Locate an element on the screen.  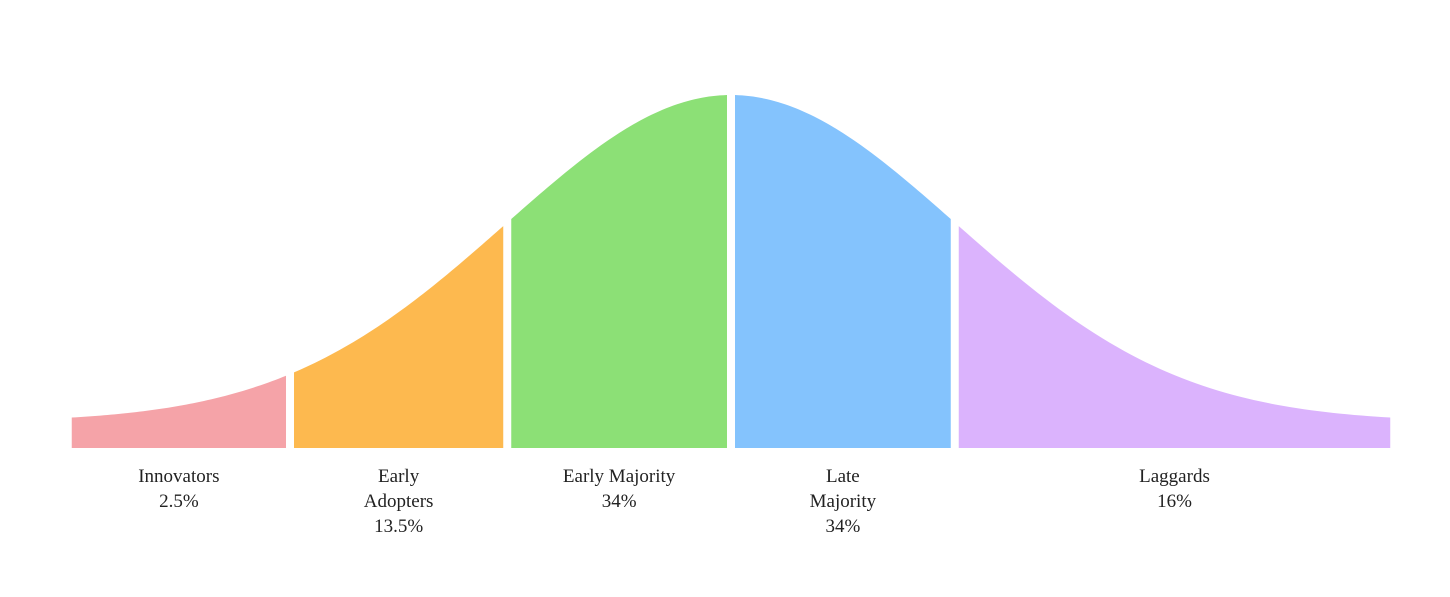
segment-label: Late Majority 34% is located at coordinates (843, 501).